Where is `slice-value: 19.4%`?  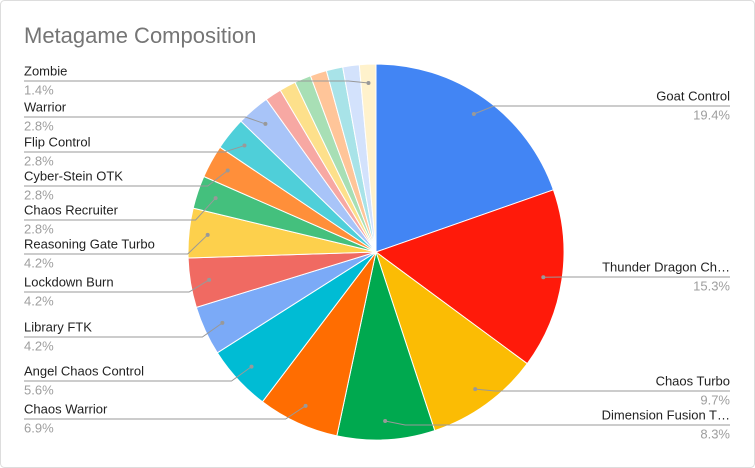
slice-value: 19.4% is located at coordinates (711, 114).